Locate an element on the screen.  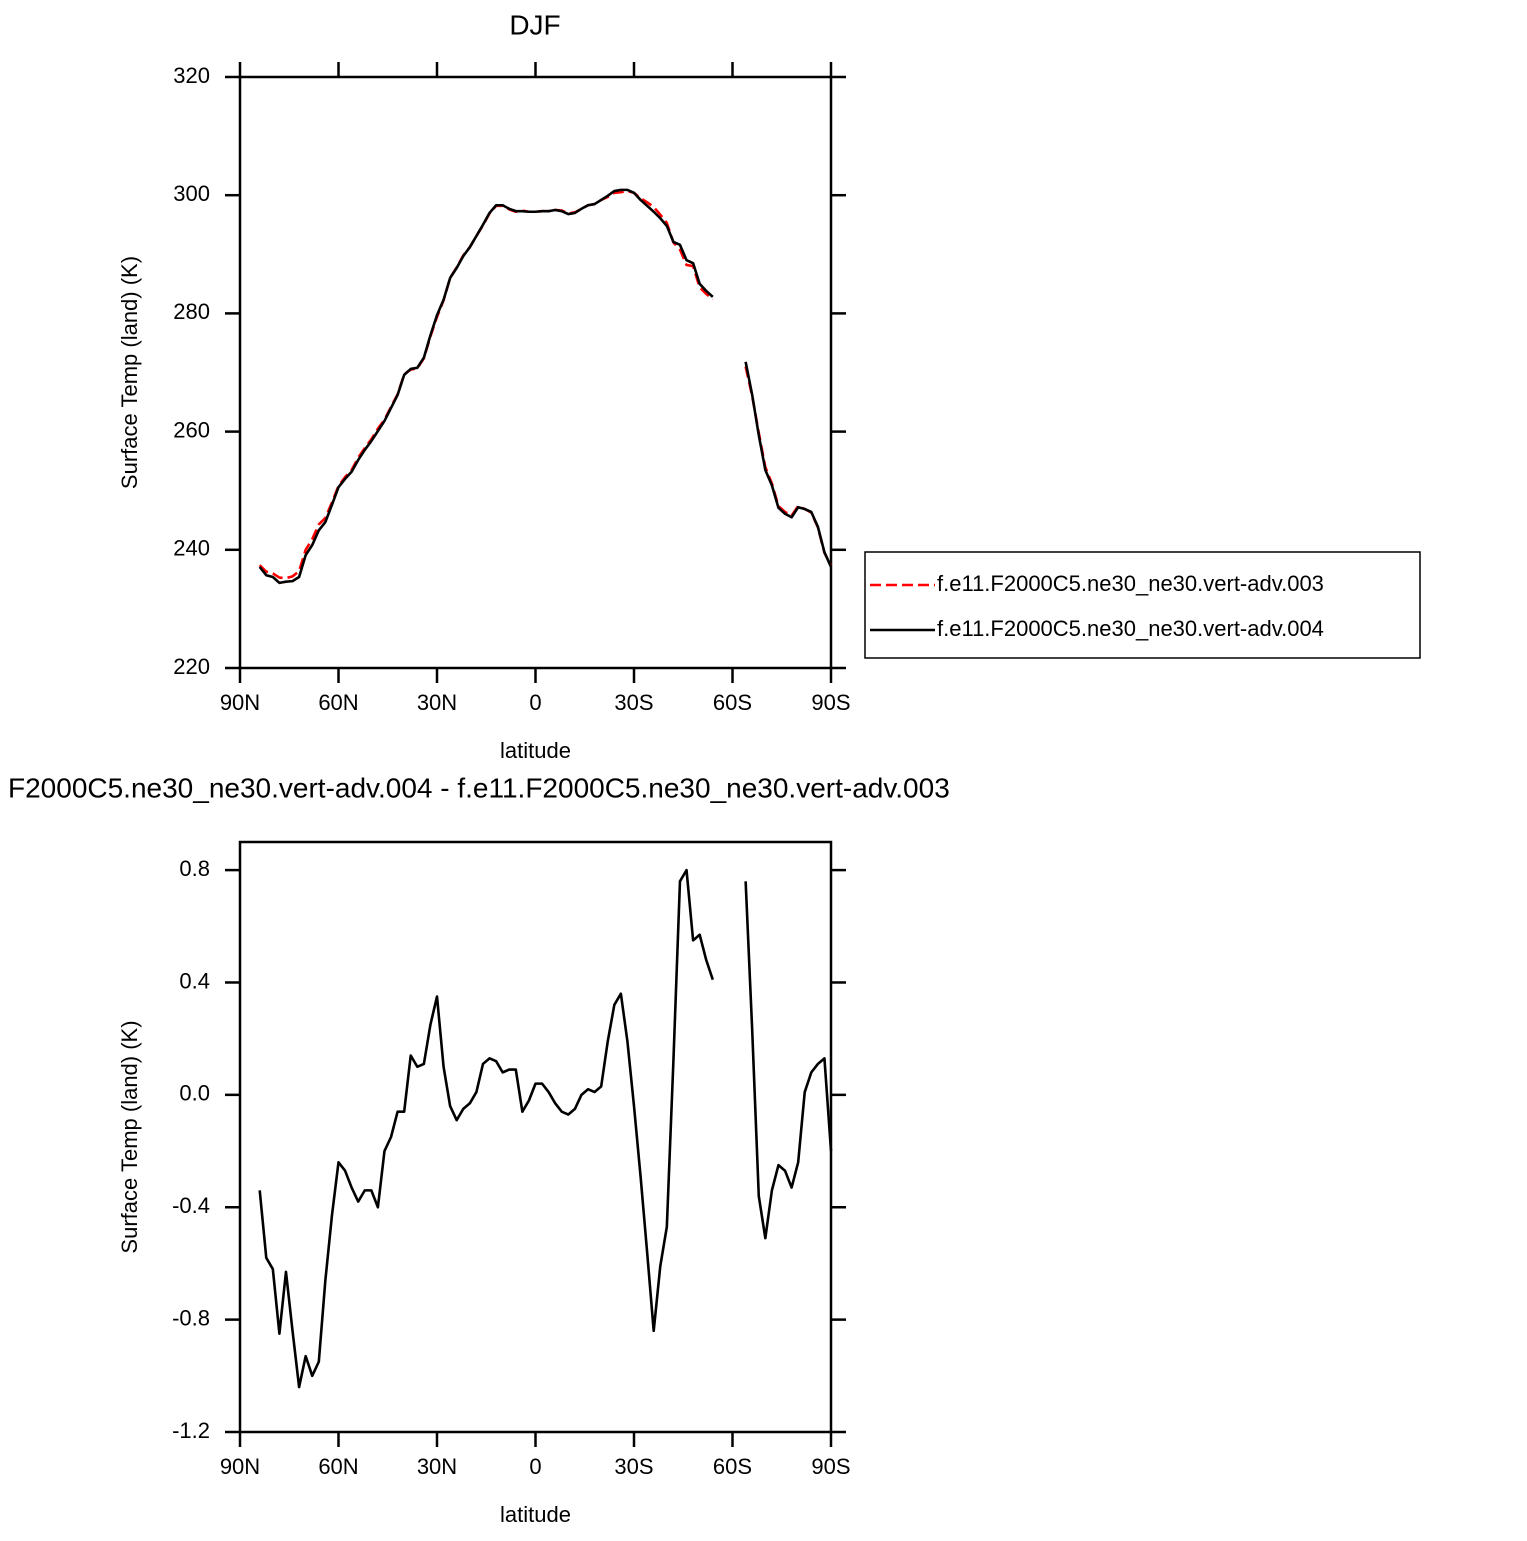
y-tick-label: 0.8 is located at coordinates (194, 868).